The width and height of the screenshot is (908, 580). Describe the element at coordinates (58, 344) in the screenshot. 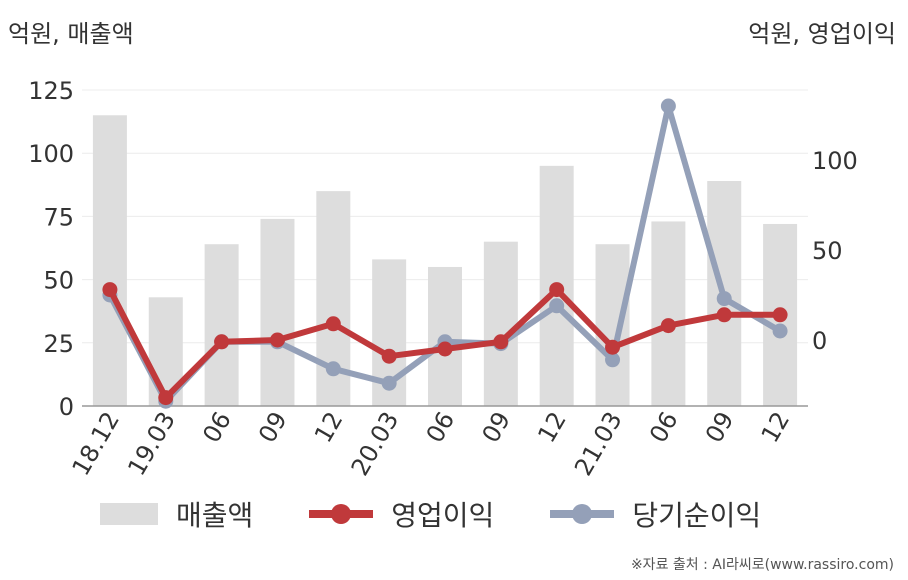

I see `left-tick-label: 25` at that location.